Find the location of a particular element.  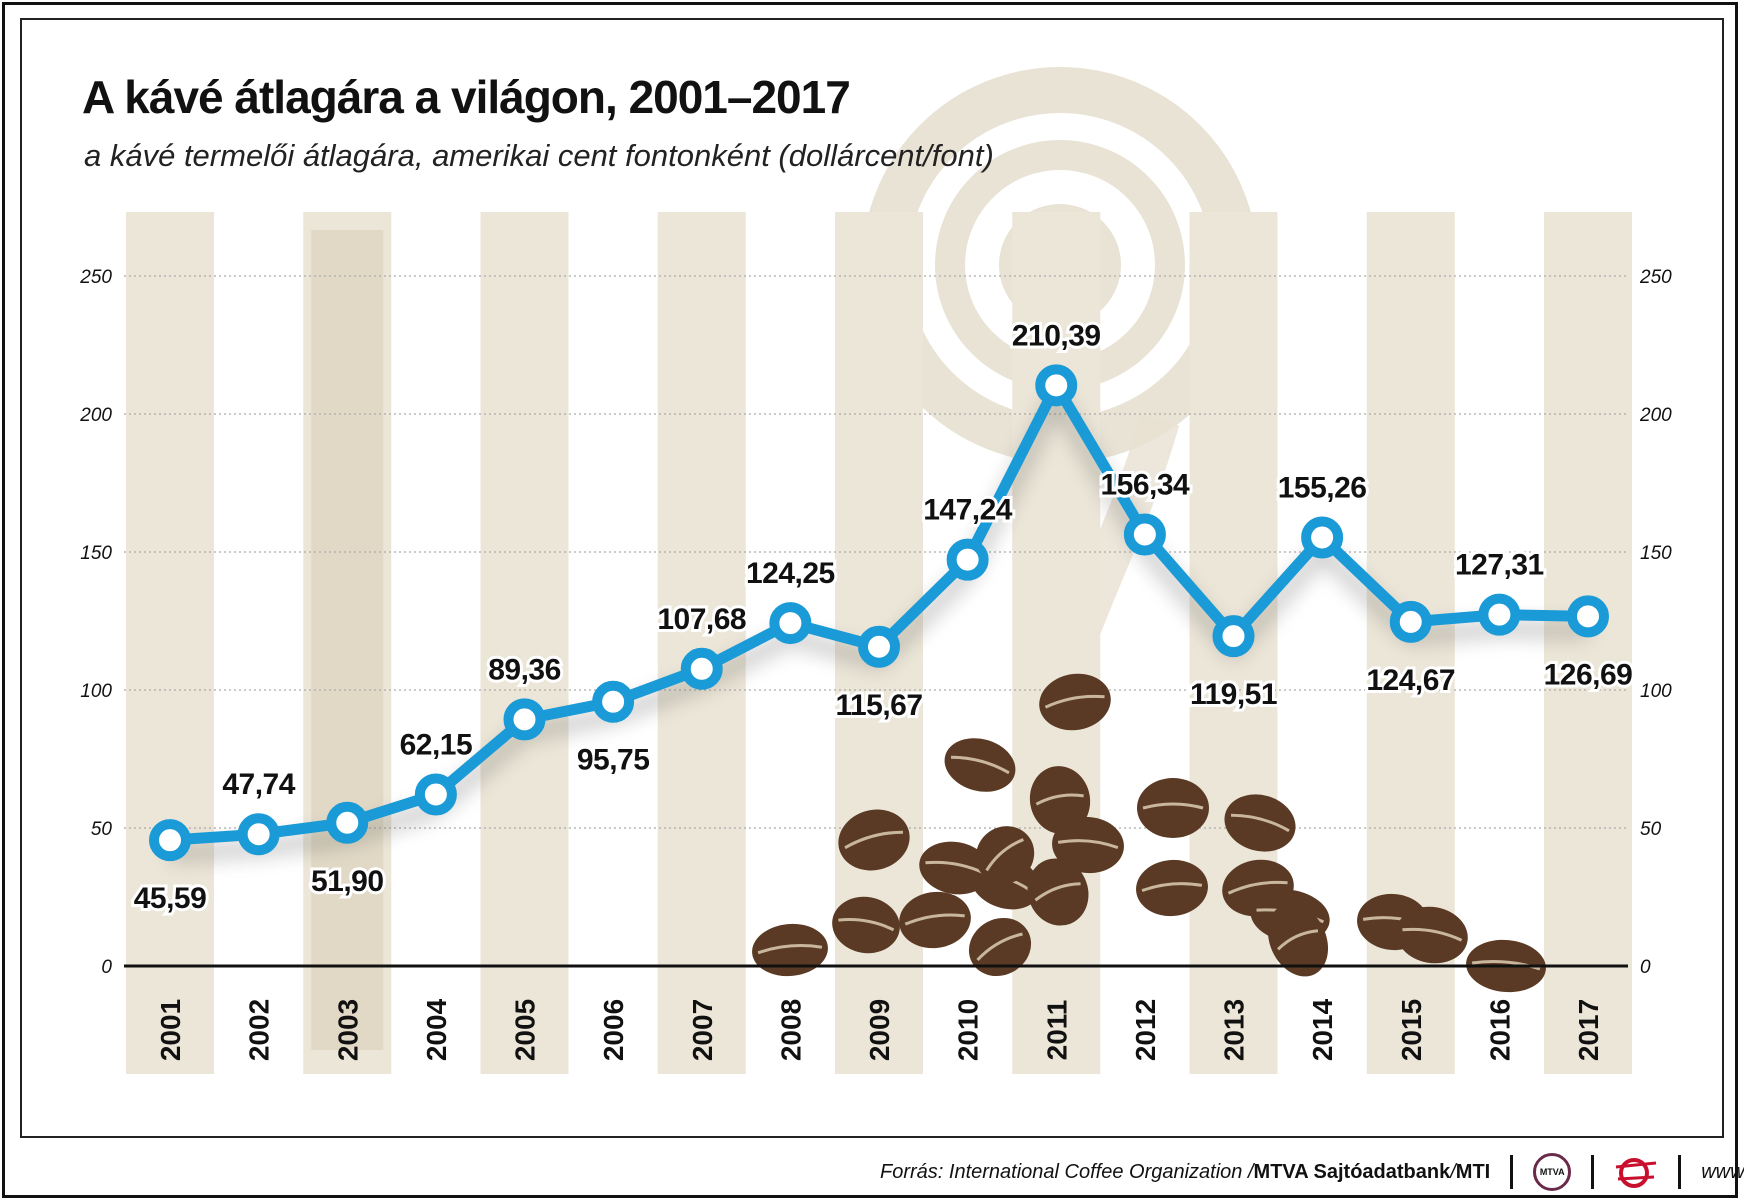

y-tick-label-right: 250 is located at coordinates (1655, 277).